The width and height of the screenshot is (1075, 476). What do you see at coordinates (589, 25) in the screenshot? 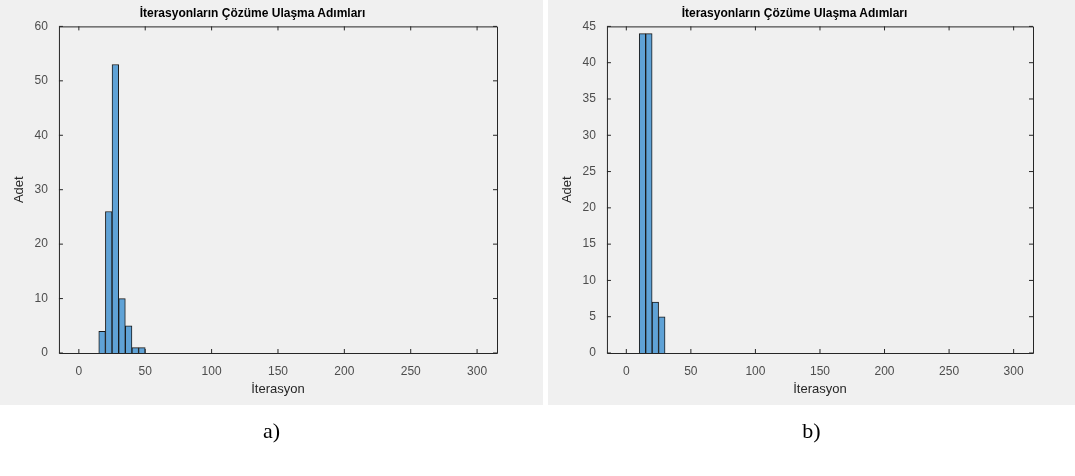
I see `y-tick-label: 45` at bounding box center [589, 25].